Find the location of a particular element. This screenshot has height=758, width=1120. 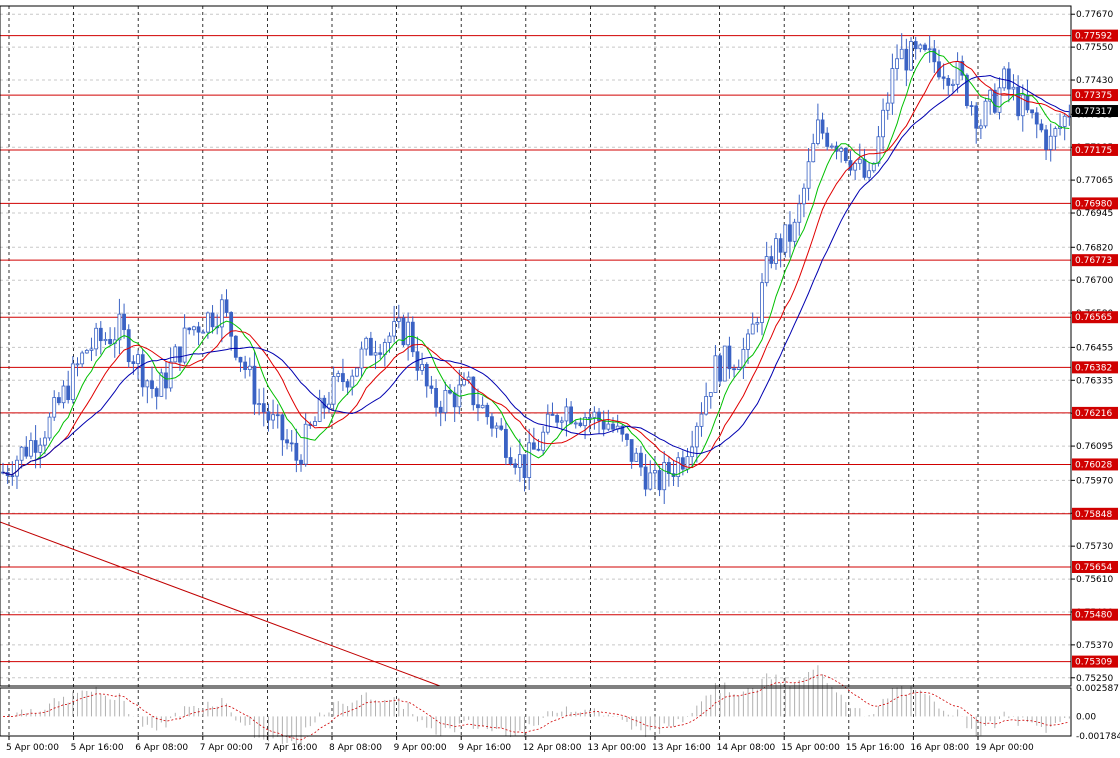

x-tick-label-1: 5 Apr 16:00 is located at coordinates (97, 748).